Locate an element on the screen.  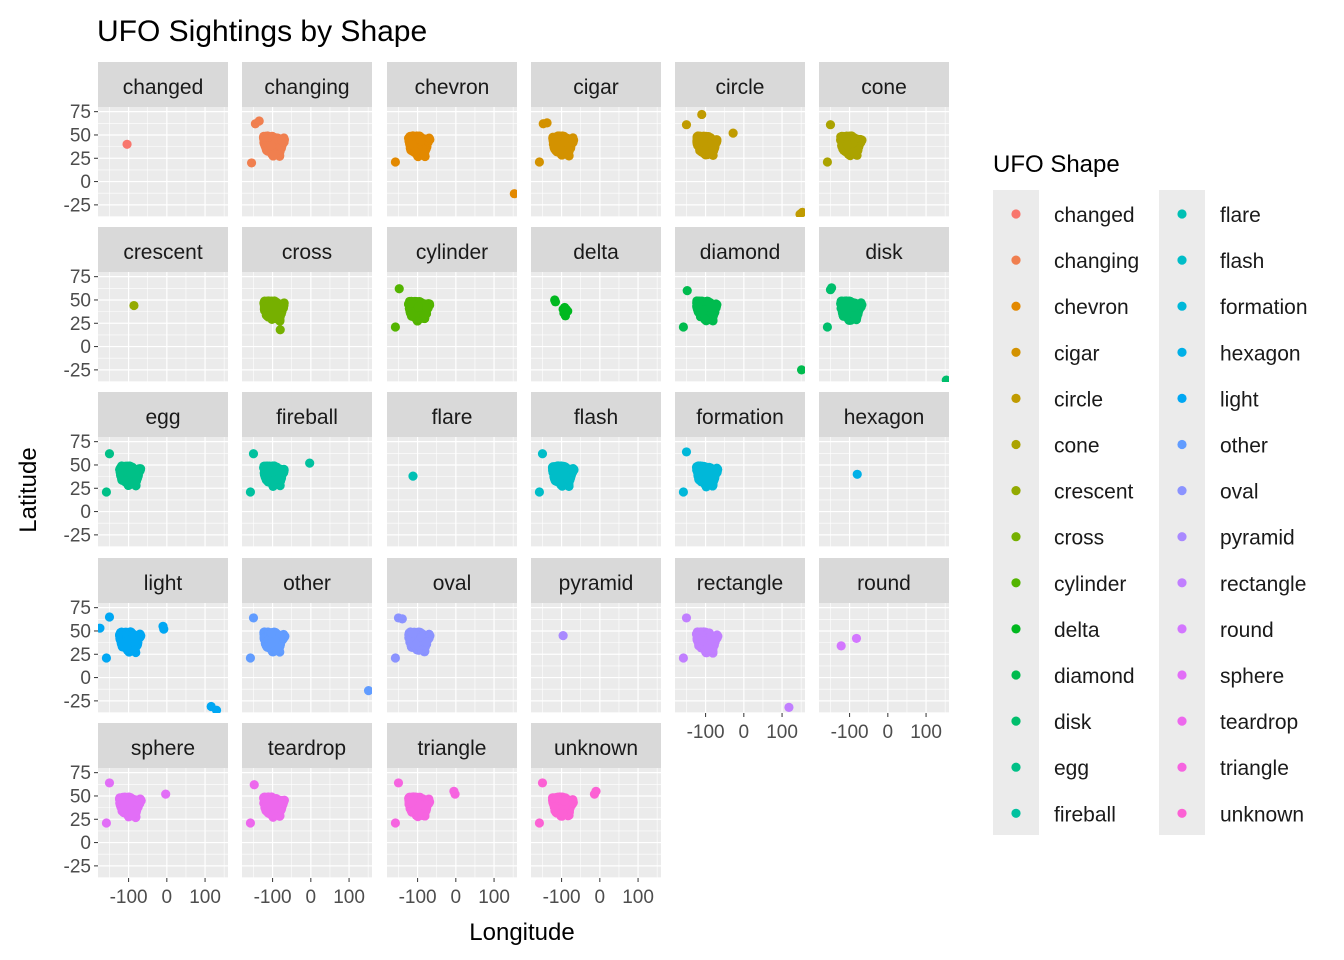
strip-label: delta is located at coordinates (596, 252).